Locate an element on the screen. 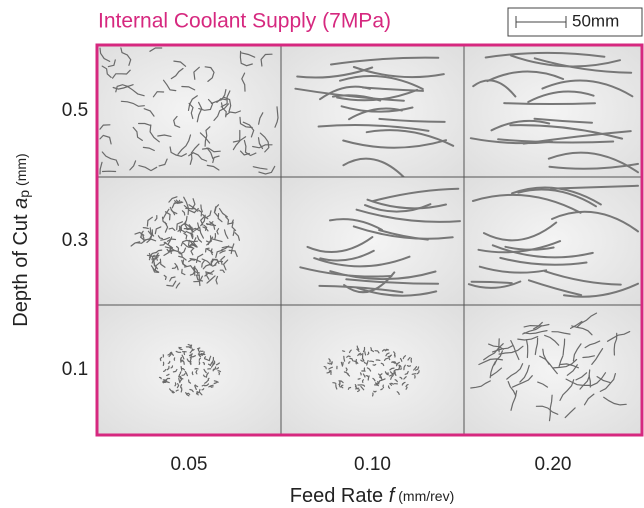  row-label: 0.3 is located at coordinates (75, 240).